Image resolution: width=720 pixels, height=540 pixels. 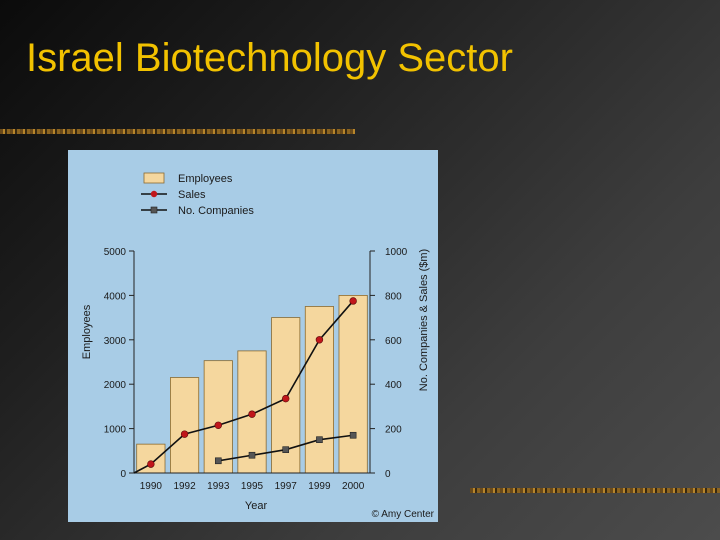 I want to click on series-lines, so click(x=245, y=385).